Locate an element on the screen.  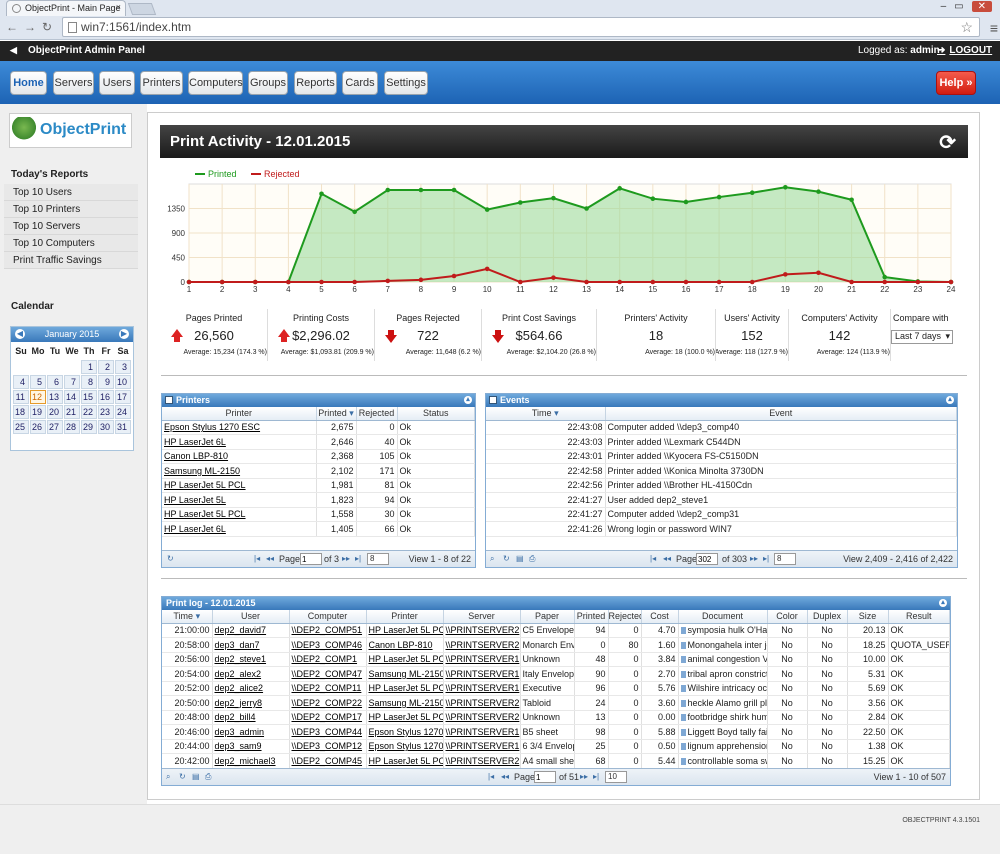
table-cell: dep2_alex2 is located at coordinates (251, 674).